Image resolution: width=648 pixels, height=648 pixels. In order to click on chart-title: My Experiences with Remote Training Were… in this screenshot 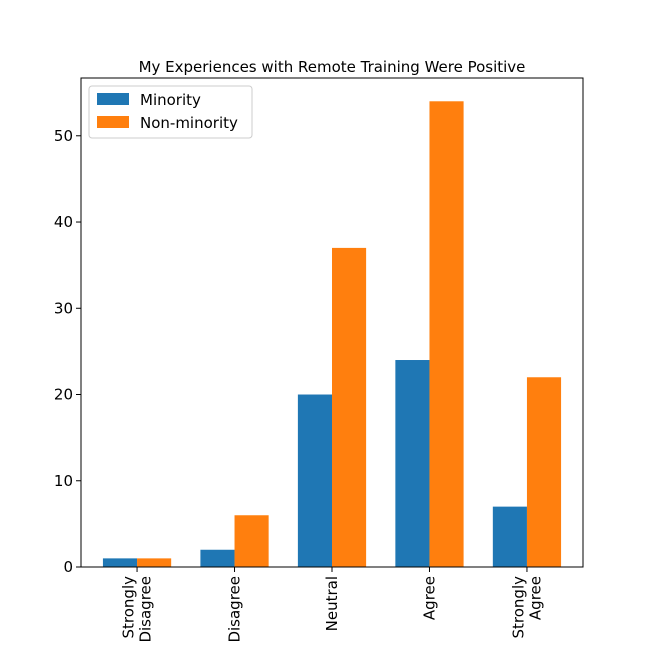, I will do `click(332, 67)`.